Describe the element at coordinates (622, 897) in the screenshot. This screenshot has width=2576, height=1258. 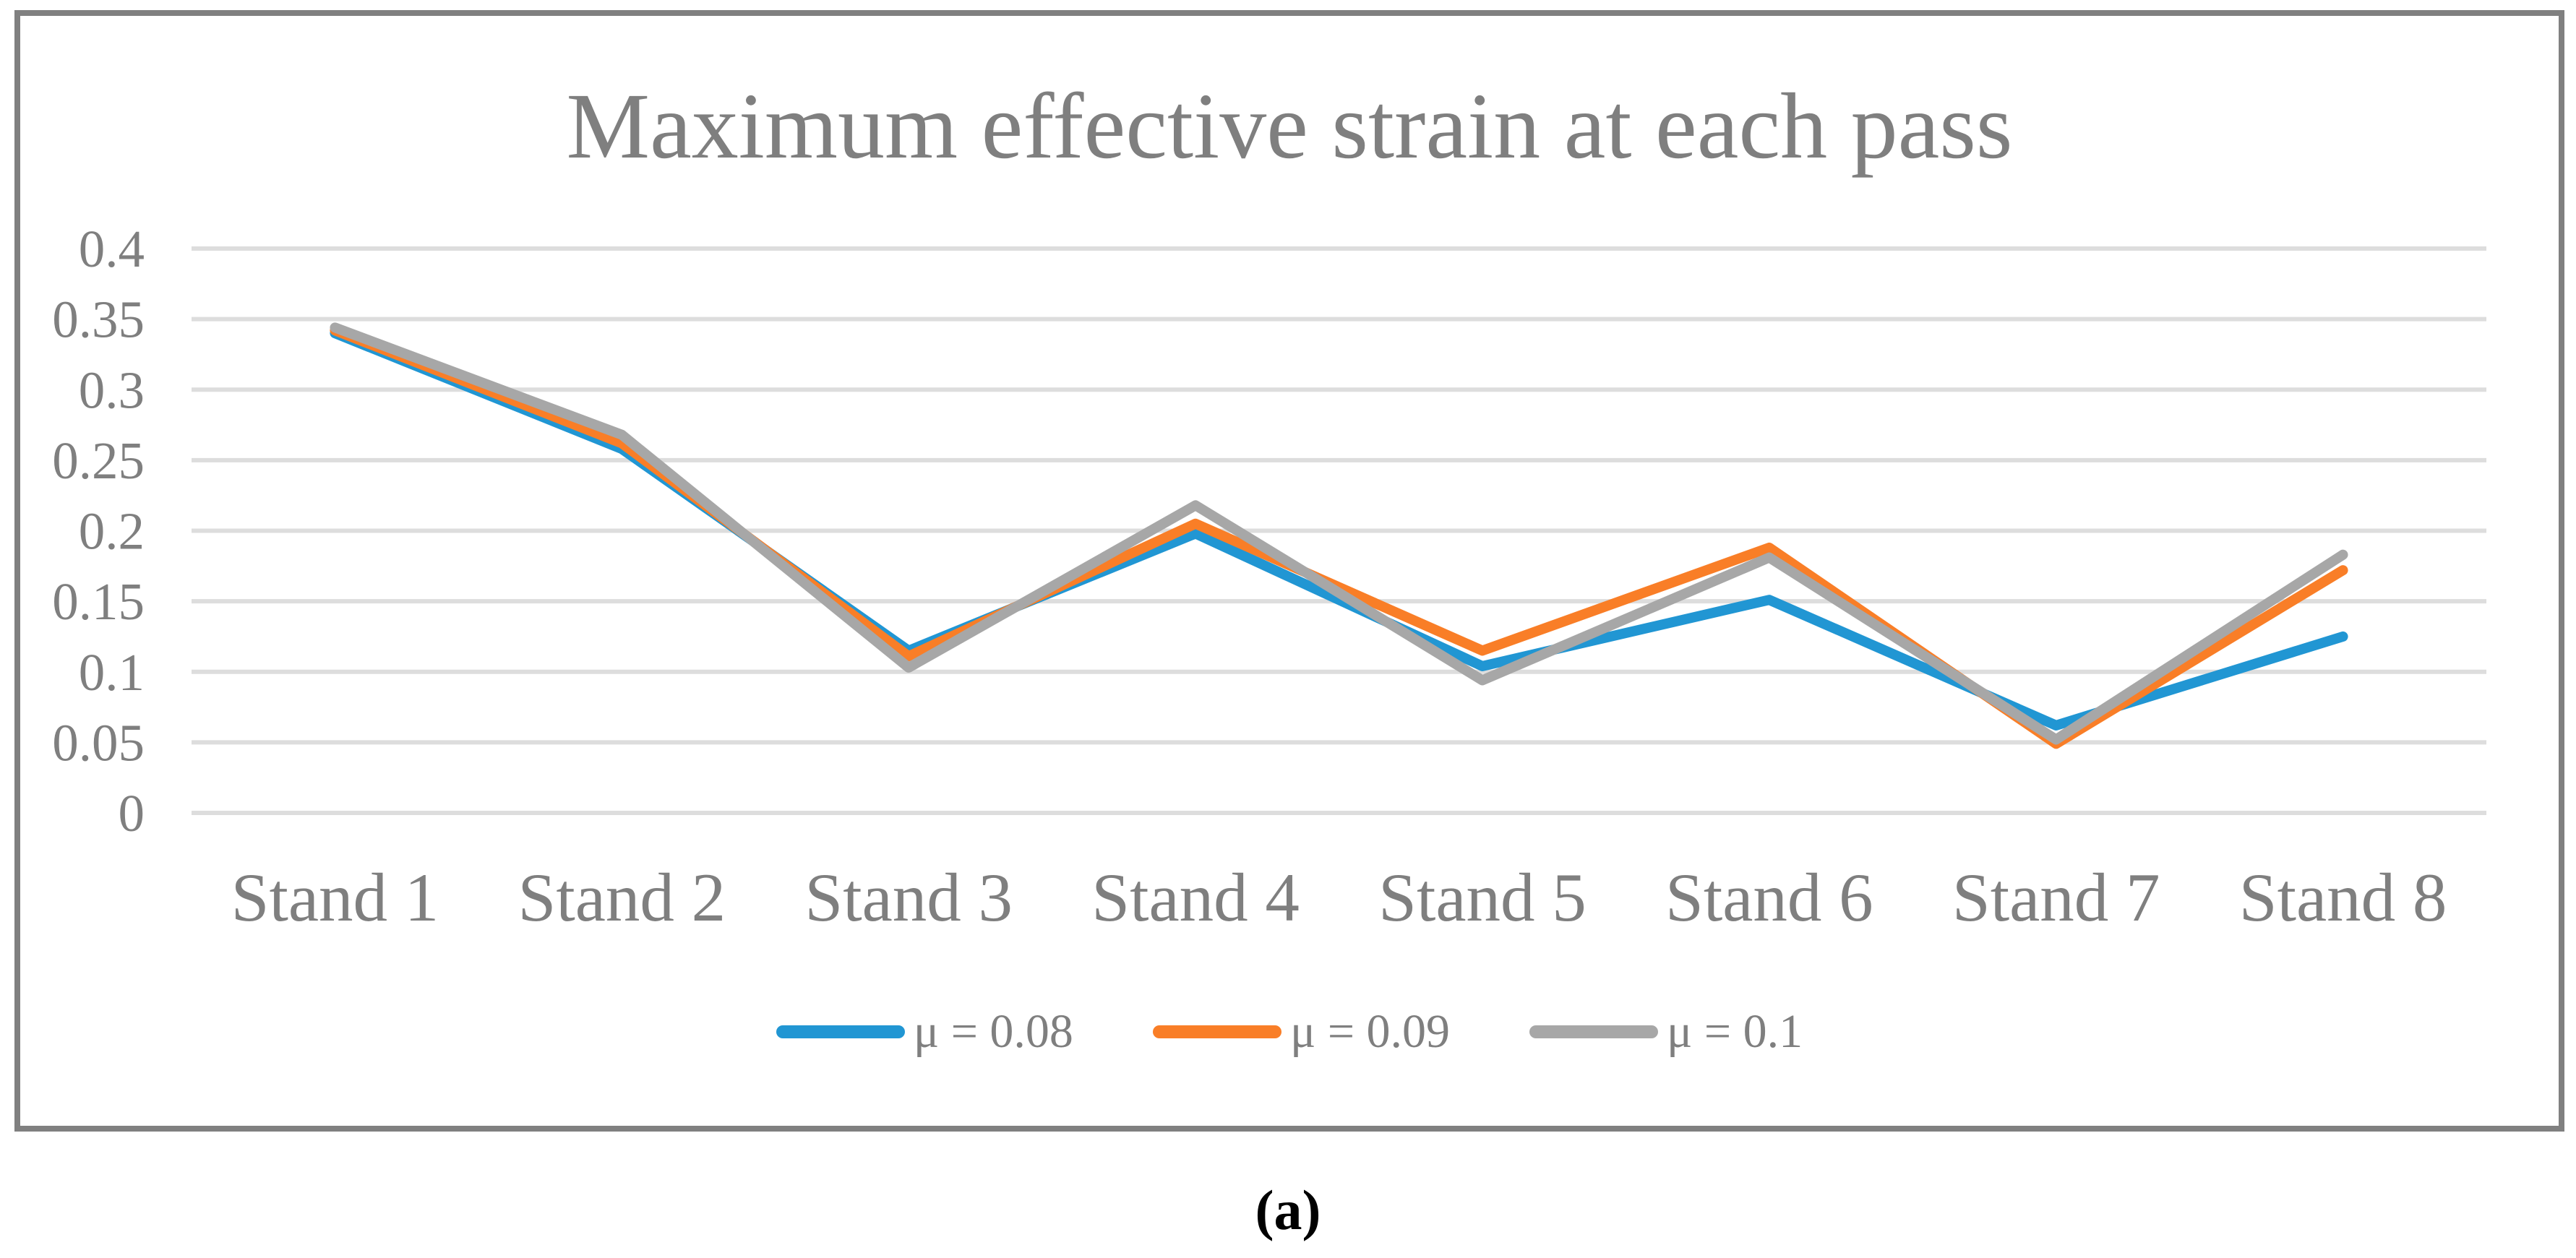
I see `x-axis-label: Stand 2` at that location.